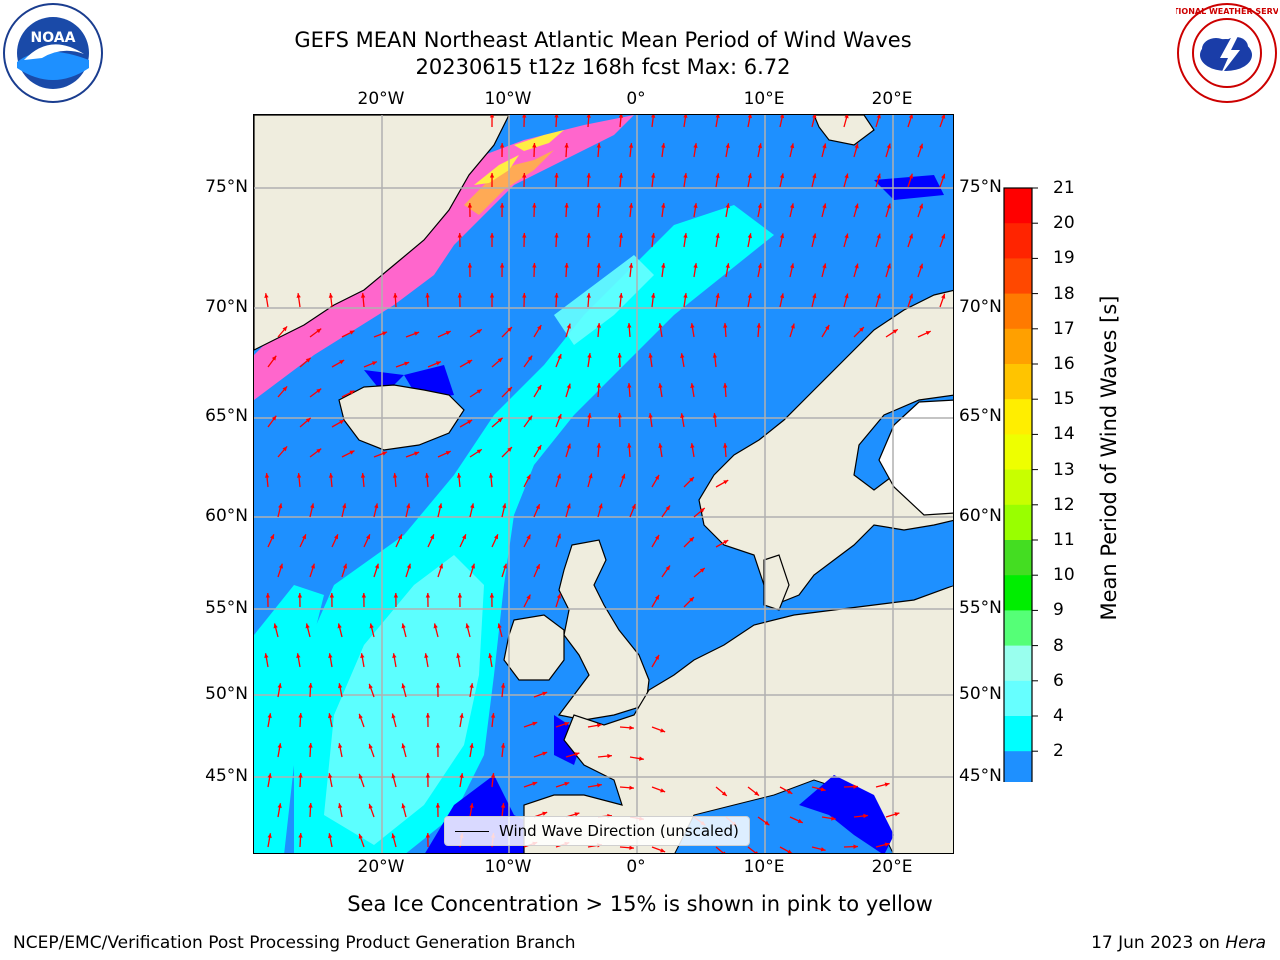 Image resolution: width=1280 pixels, height=960 pixels. I want to click on colorbar-tick-label: 17, so click(1064, 328).